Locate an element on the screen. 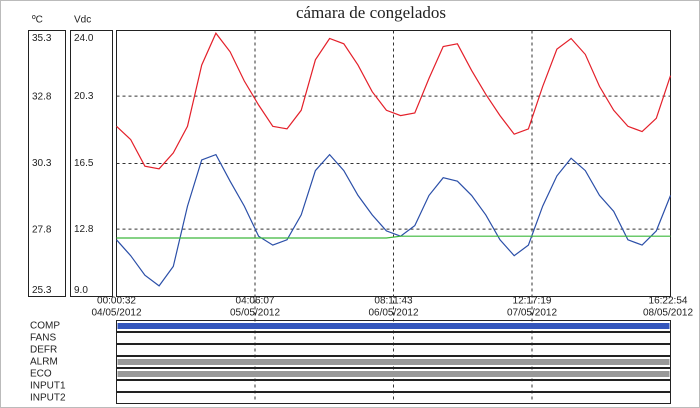 This screenshot has height=408, width=700. channel-label: ALRM is located at coordinates (44, 362).